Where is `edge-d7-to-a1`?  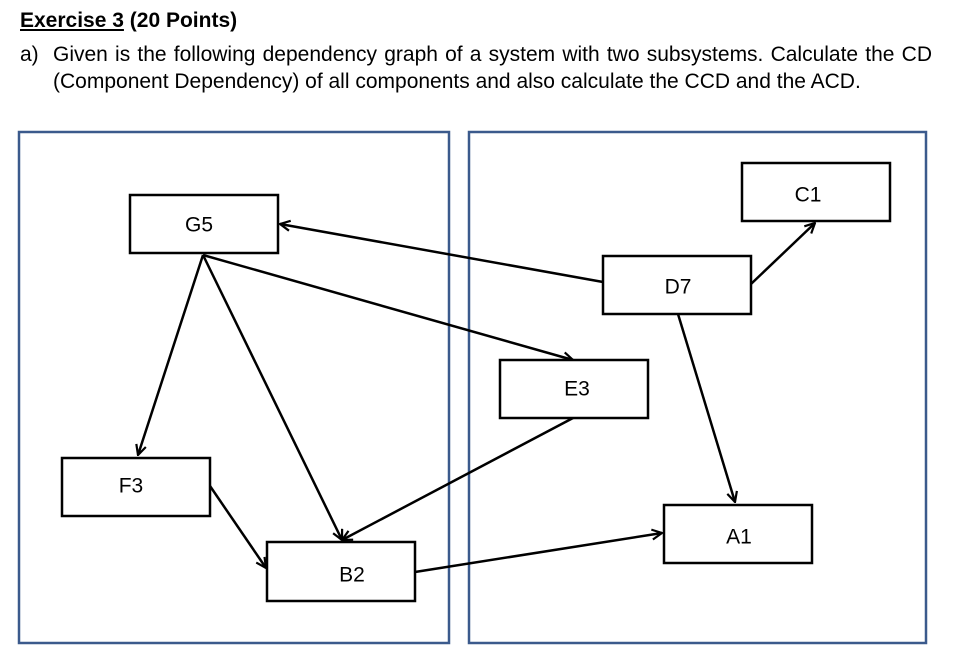
edge-d7-to-a1 is located at coordinates (705, 407).